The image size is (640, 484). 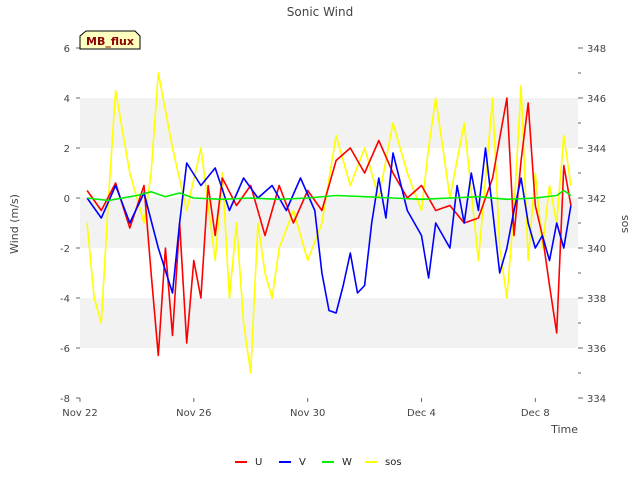 What do you see at coordinates (592, 224) in the screenshot?
I see `right-axis-ticks: 334 336 338 340 342 344 346 348` at bounding box center [592, 224].